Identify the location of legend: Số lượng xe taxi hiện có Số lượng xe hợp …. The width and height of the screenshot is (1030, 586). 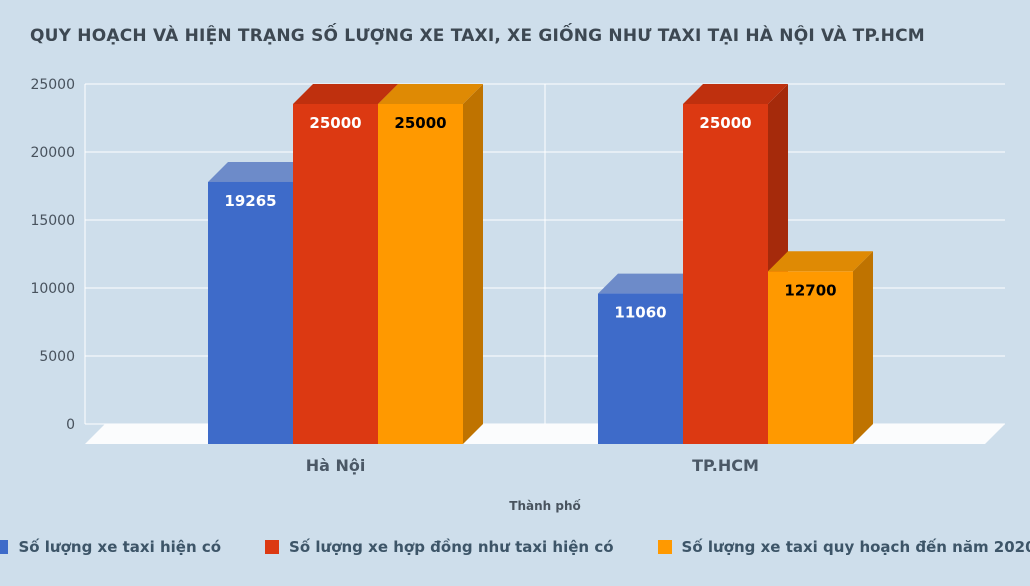
(515, 547).